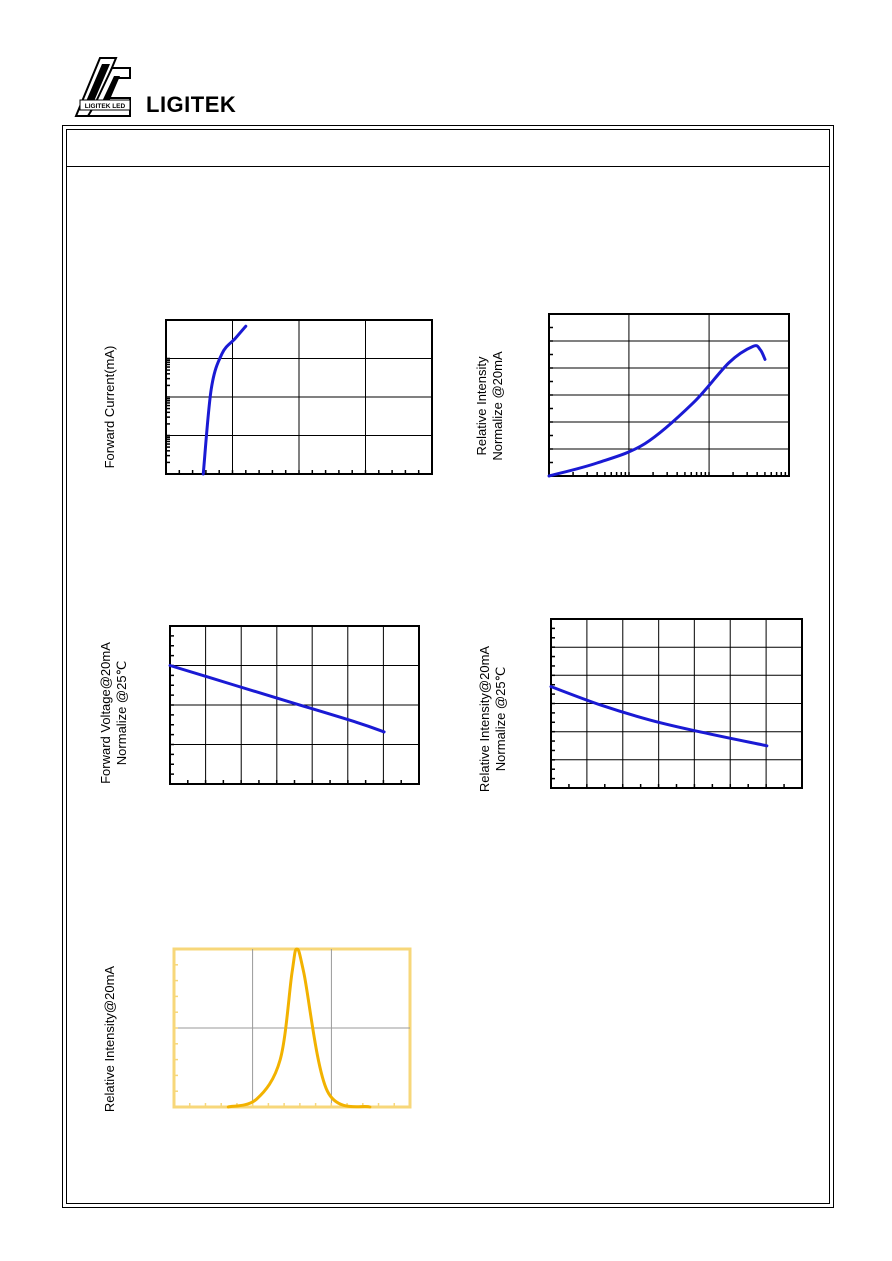 The image size is (892, 1261). Describe the element at coordinates (484, 719) in the screenshot. I see `intensity-temp-ylabel-line1: Relative Intensity@20mA` at that location.